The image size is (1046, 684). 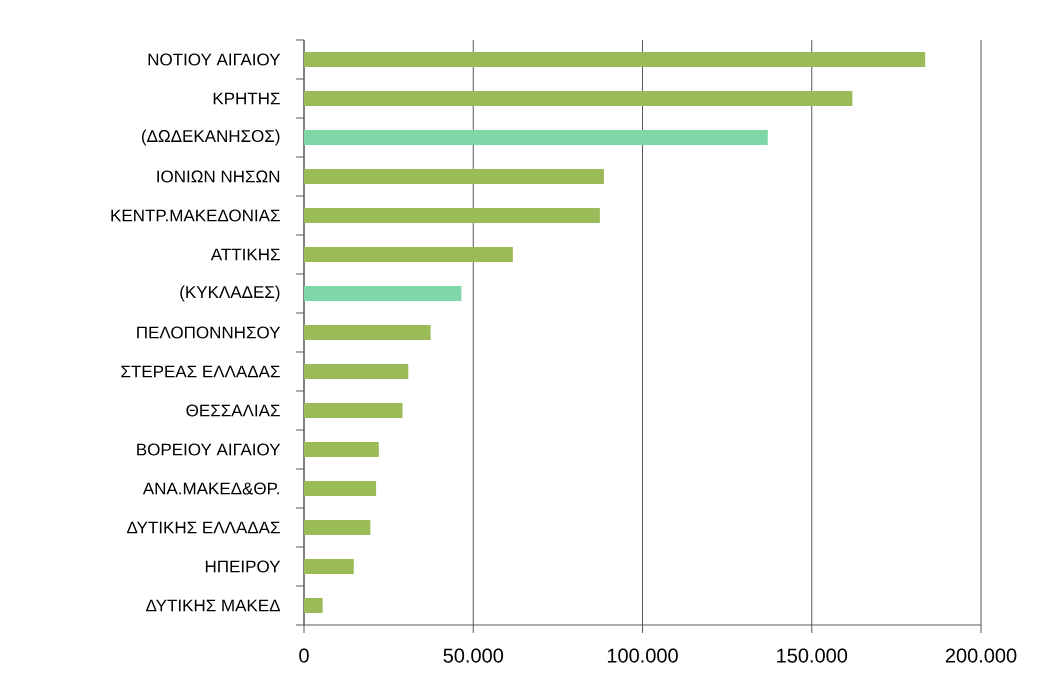 I want to click on y-tick-label: ΣΤΕΡΕΑΣ ΕΛΛΑΔΑΣ, so click(x=200, y=371).